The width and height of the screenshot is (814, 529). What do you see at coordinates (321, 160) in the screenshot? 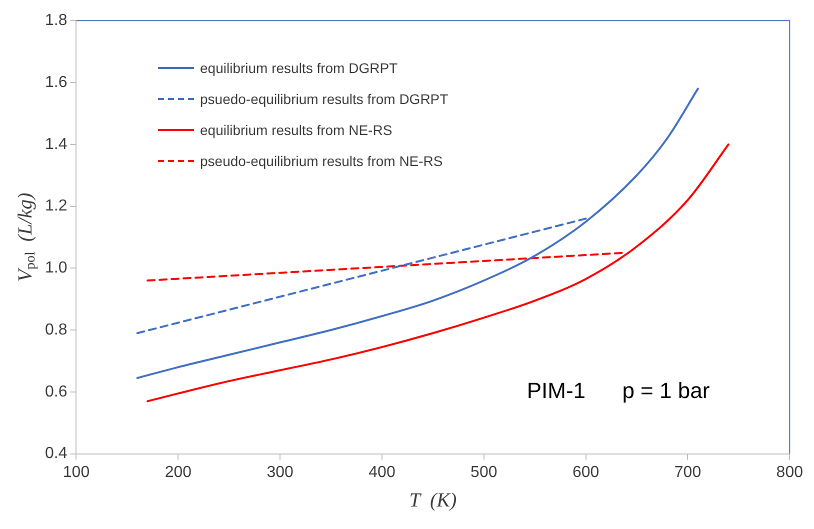
I see `legend-label: pseudo-equilibrium results from NE-RS` at bounding box center [321, 160].